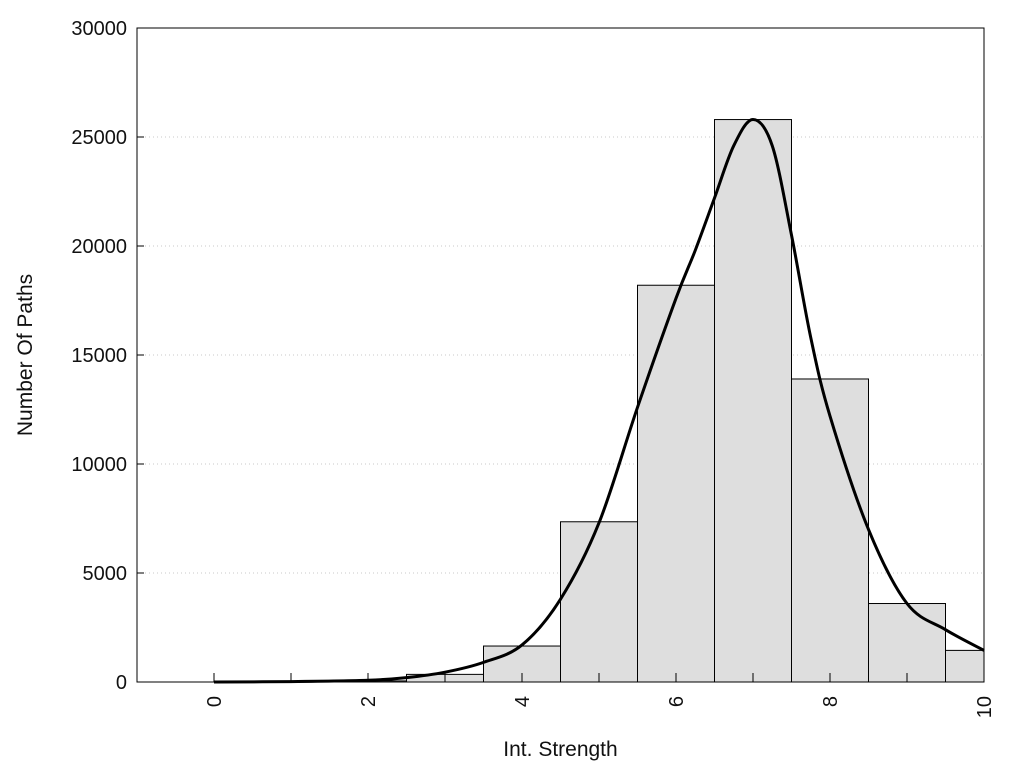 The height and width of the screenshot is (768, 1024). I want to click on x-tick-label: 6, so click(677, 701).